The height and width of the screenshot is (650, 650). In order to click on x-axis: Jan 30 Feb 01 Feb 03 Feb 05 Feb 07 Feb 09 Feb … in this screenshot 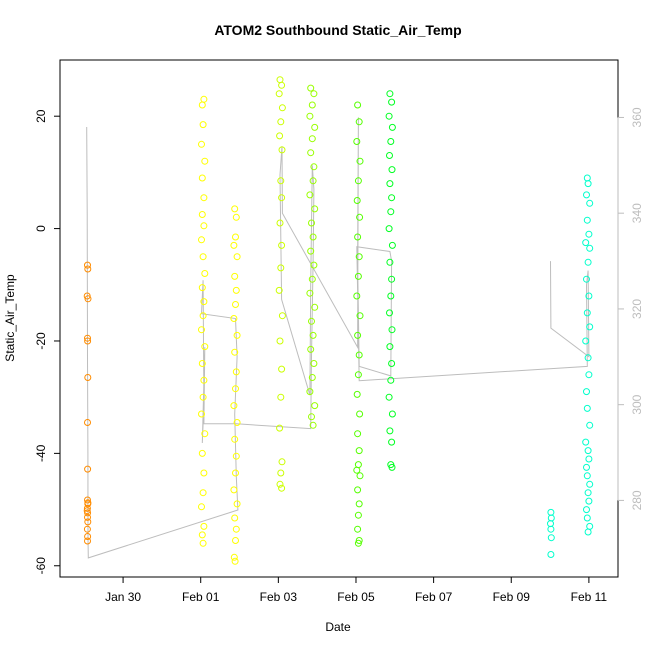, I will do `click(356, 590)`.